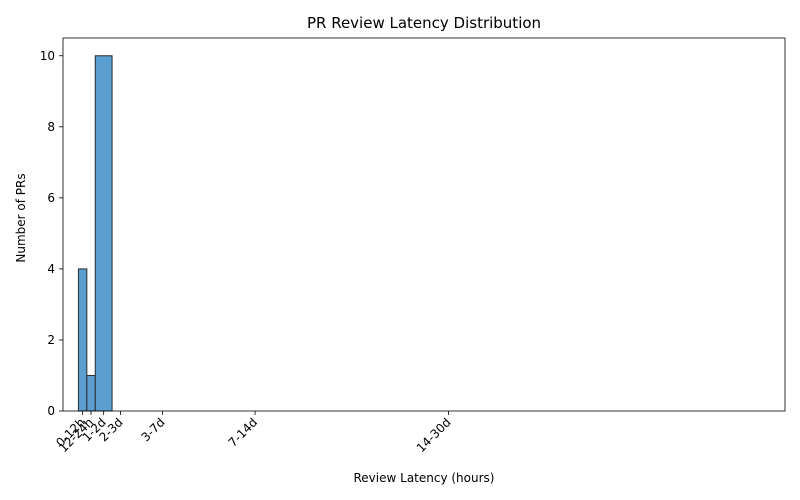 Image resolution: width=800 pixels, height=500 pixels. Describe the element at coordinates (51, 340) in the screenshot. I see `y-tick-label: 2` at that location.